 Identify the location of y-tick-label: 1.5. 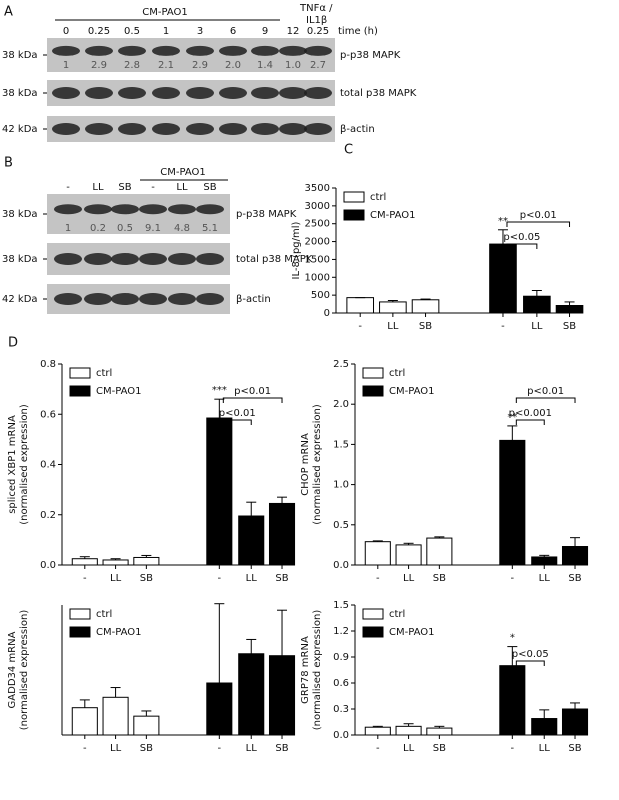
(341, 605).